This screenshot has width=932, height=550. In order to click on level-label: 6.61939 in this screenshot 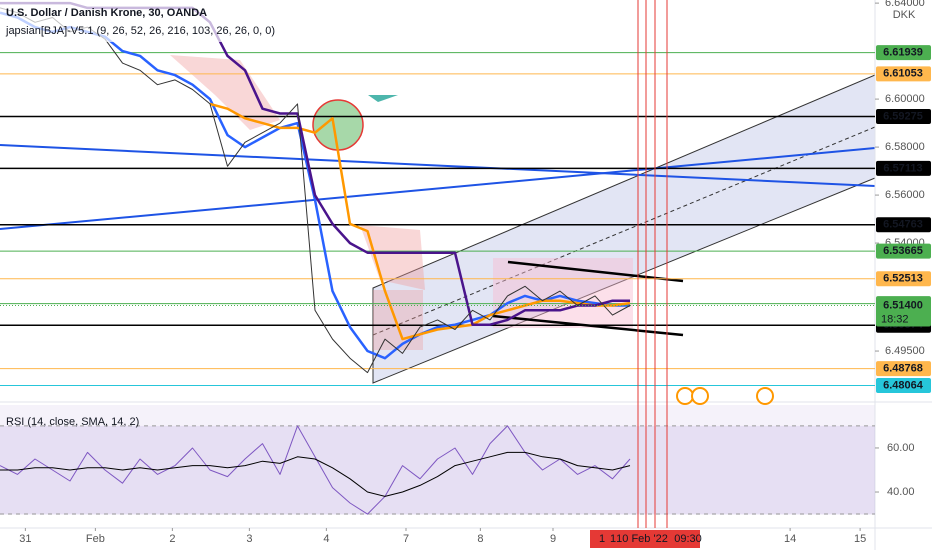, I will do `click(903, 52)`.